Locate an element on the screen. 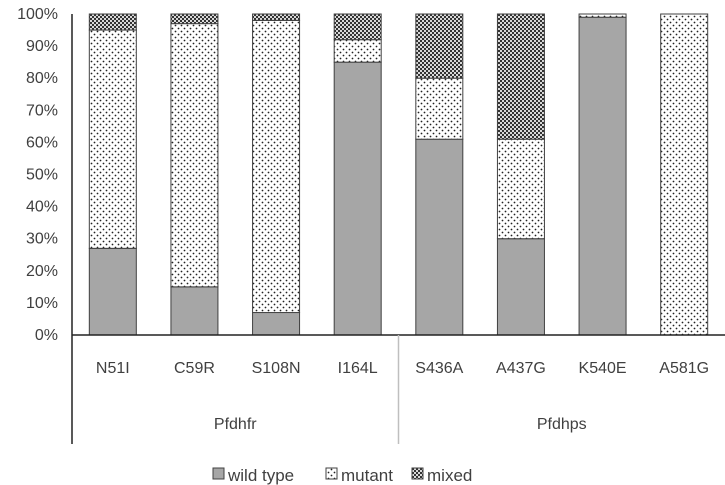 This screenshot has width=725, height=485. bar-segment-c59r-wild-type is located at coordinates (194, 311).